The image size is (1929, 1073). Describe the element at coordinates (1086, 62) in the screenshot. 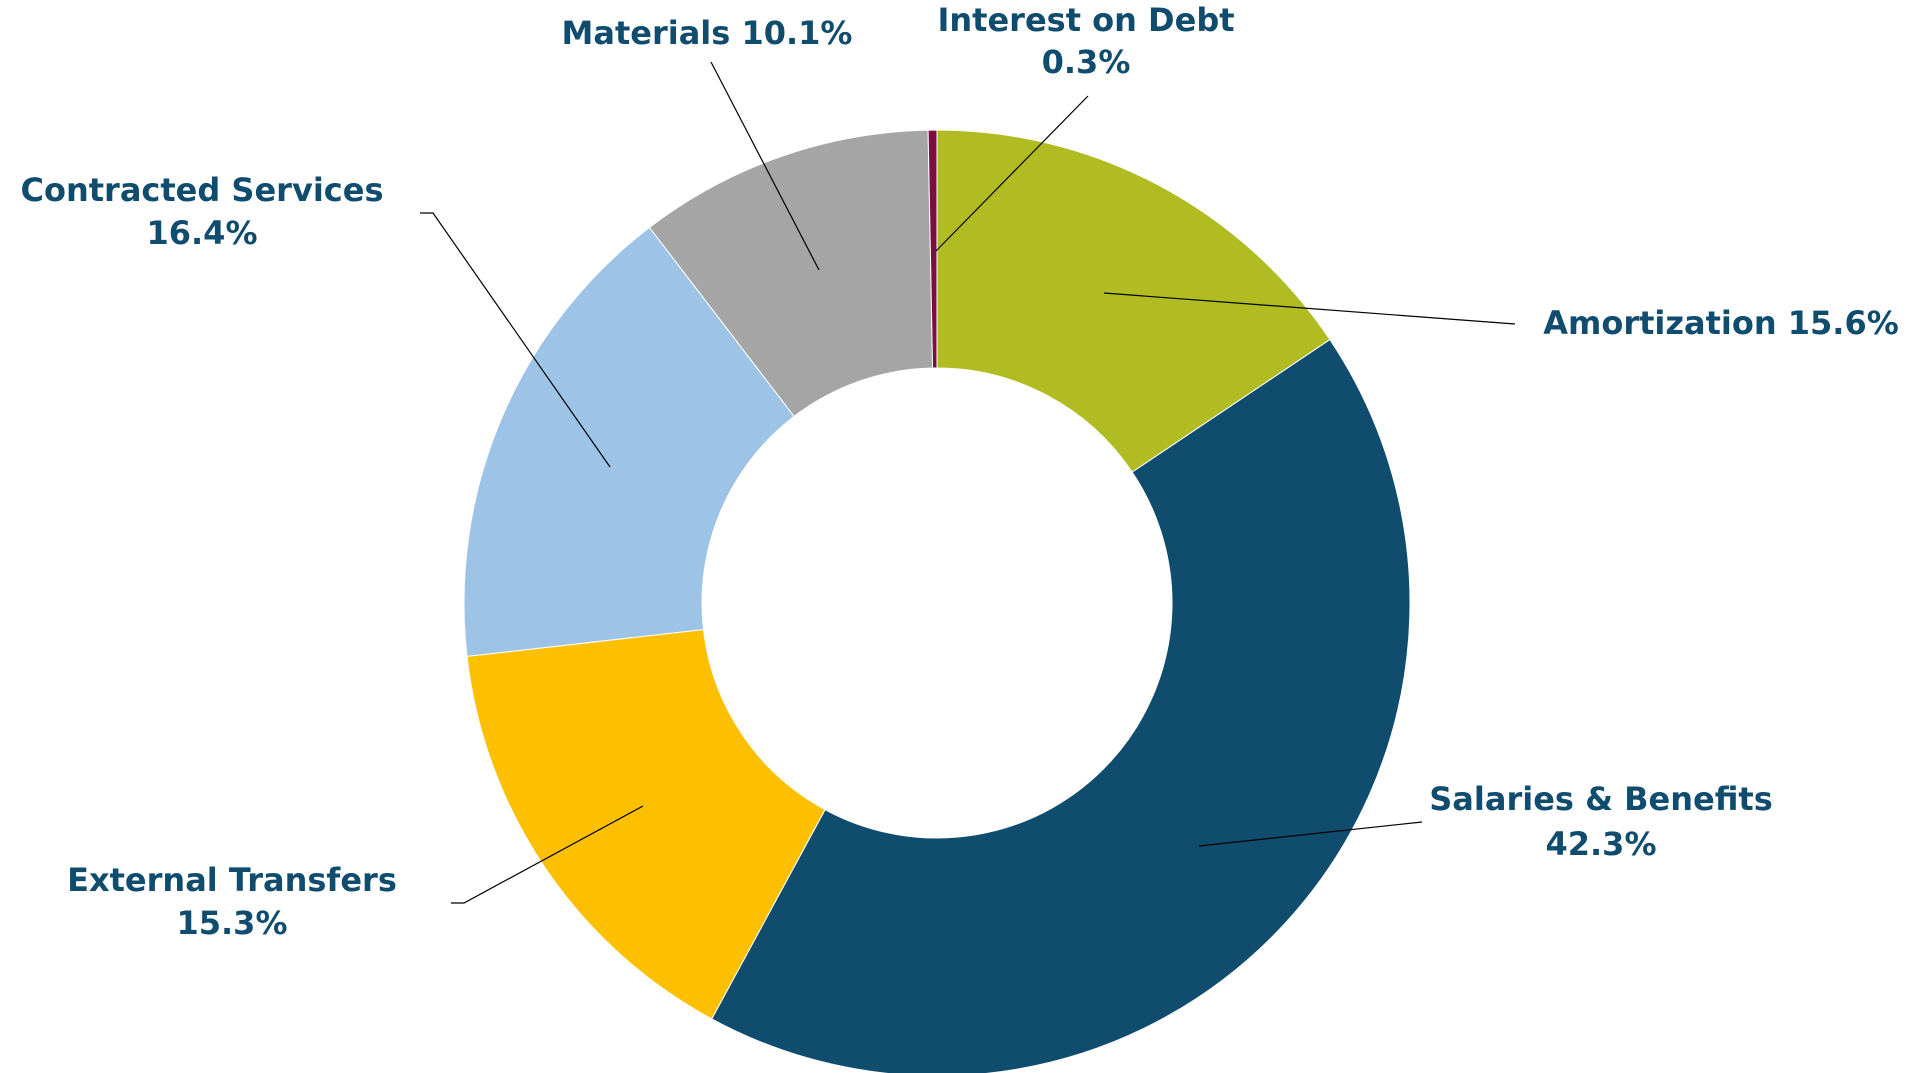

I see `value-label: 0.3%` at that location.